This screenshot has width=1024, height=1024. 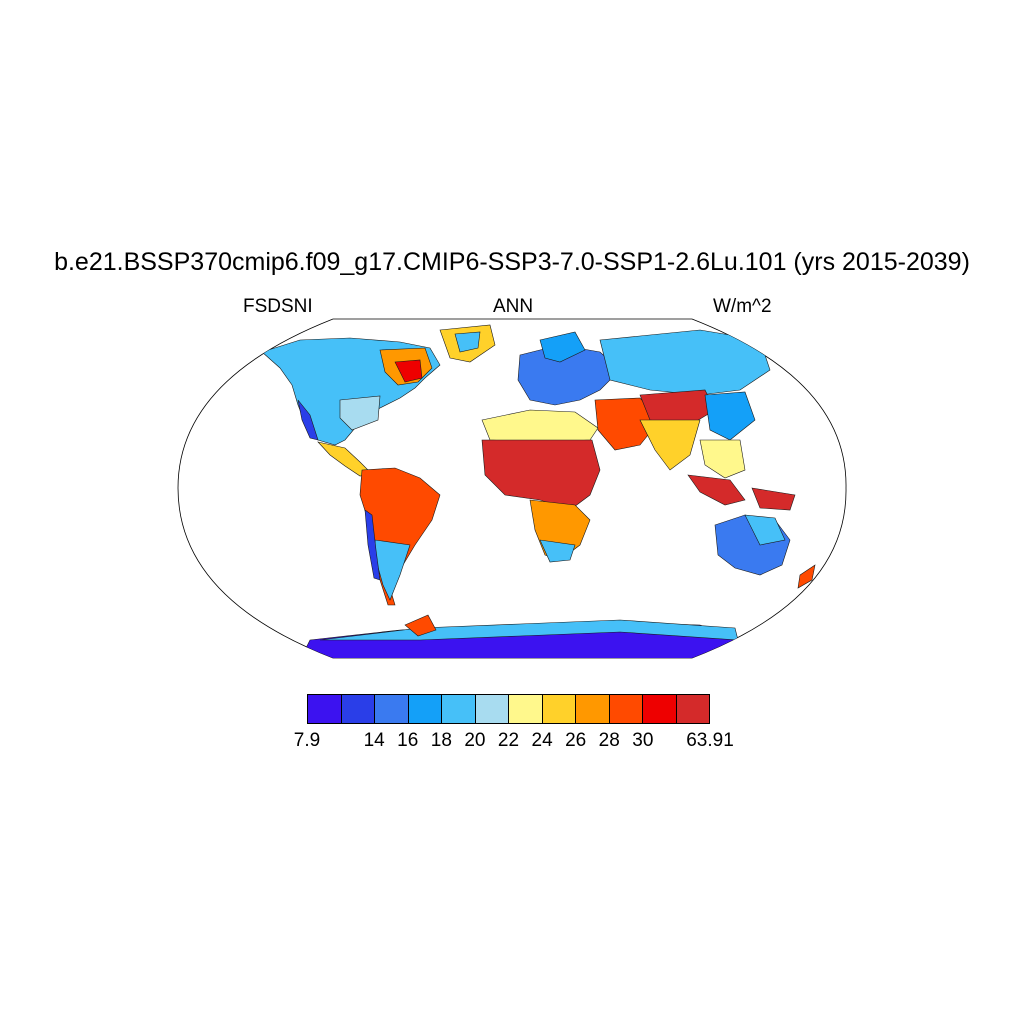 I want to click on antarctica-coast, so click(x=529, y=630).